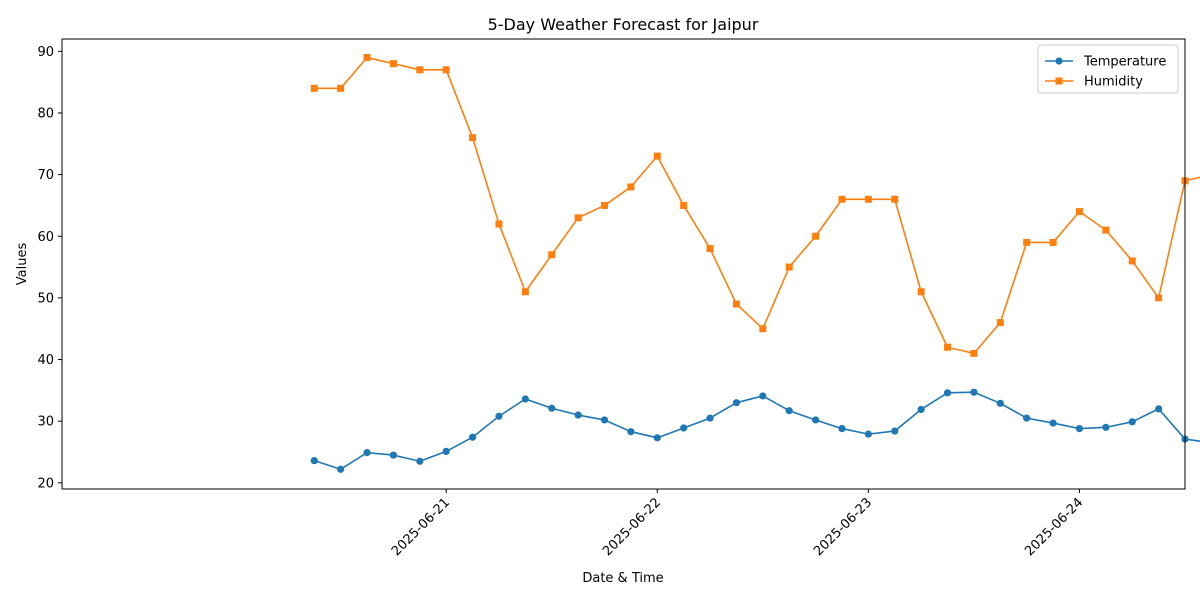  Describe the element at coordinates (45, 237) in the screenshot. I see `y-tick-label: 60` at that location.